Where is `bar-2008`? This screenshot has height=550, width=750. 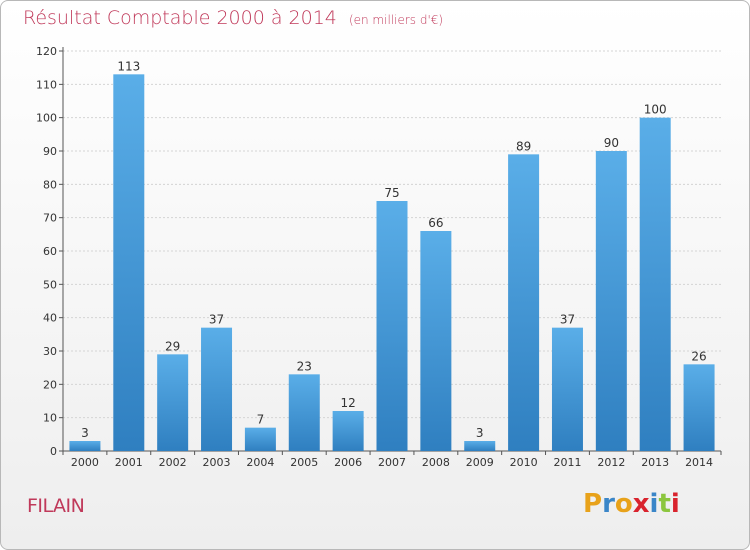
bar-2008 is located at coordinates (436, 341).